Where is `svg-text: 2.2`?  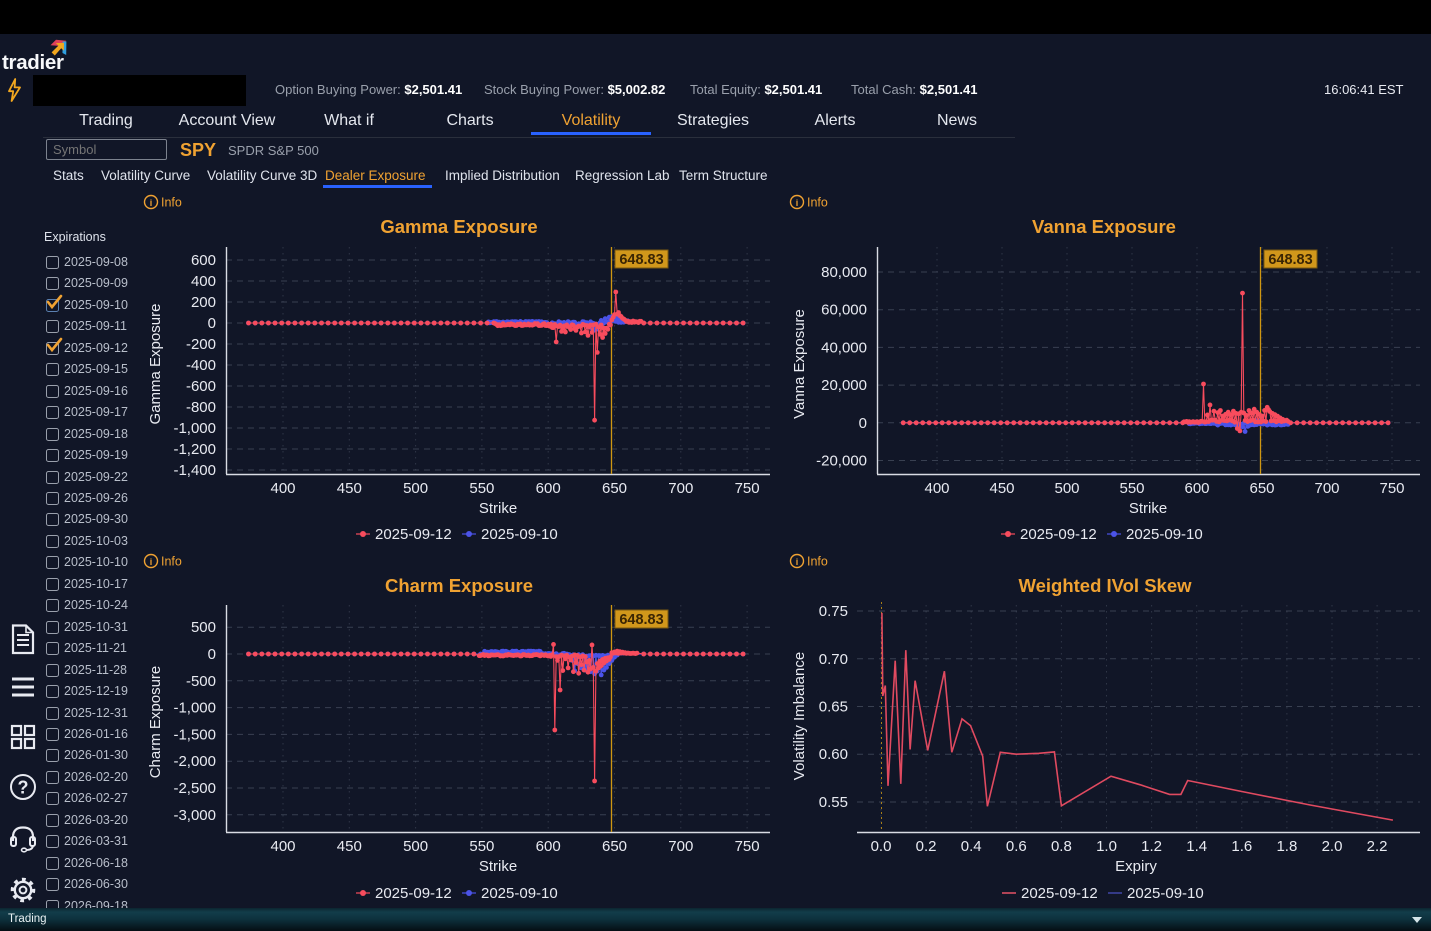
svg-text: 2.2 is located at coordinates (1377, 846).